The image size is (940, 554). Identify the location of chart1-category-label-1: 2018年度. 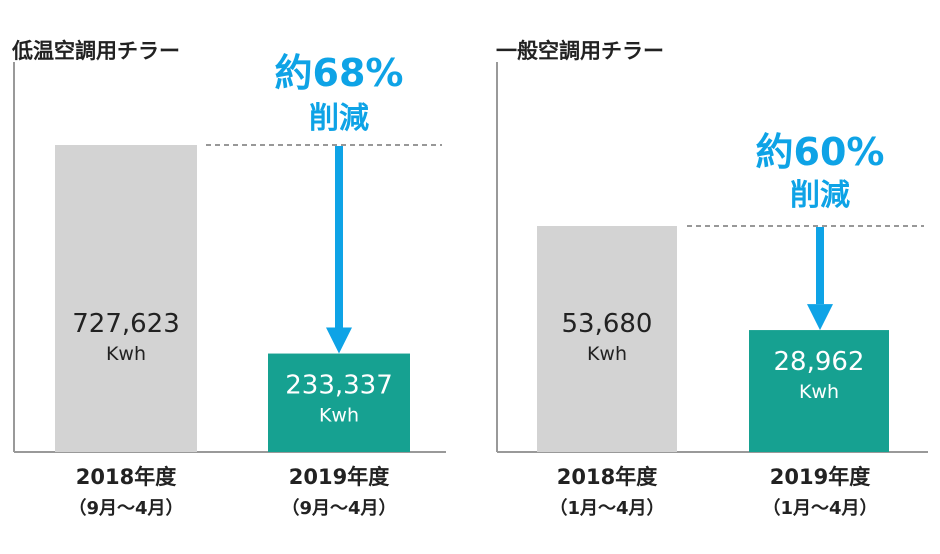
(126, 477).